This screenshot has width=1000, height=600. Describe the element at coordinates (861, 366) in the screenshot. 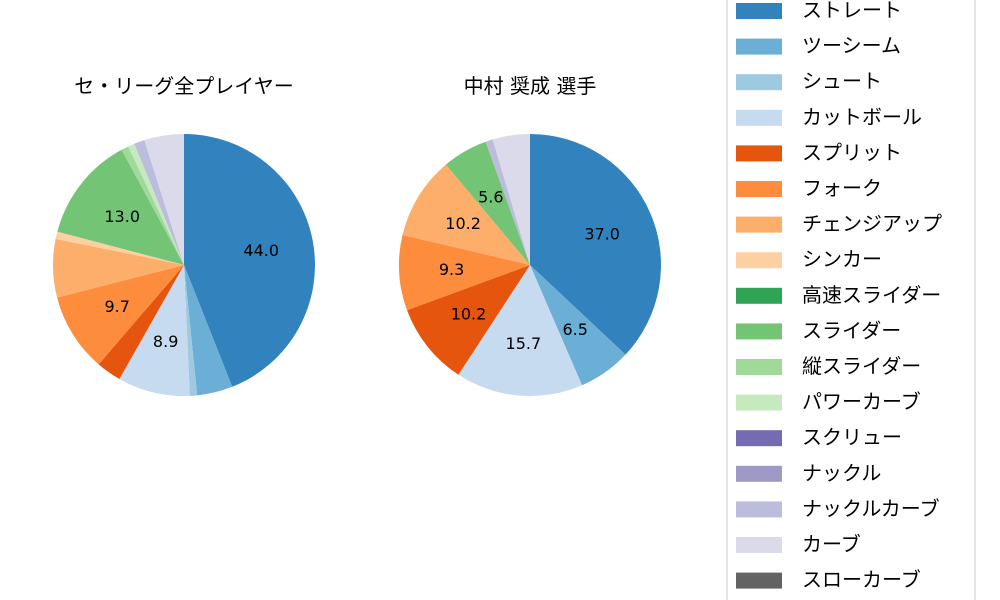

I see `legend-label: 縦スライダー` at that location.